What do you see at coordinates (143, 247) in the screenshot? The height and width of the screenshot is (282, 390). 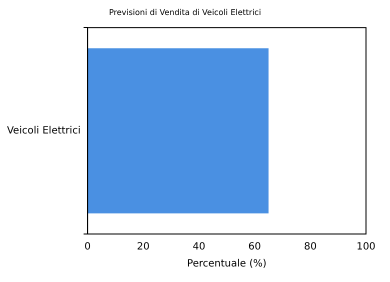 I see `x-tick-label: 20` at bounding box center [143, 247].